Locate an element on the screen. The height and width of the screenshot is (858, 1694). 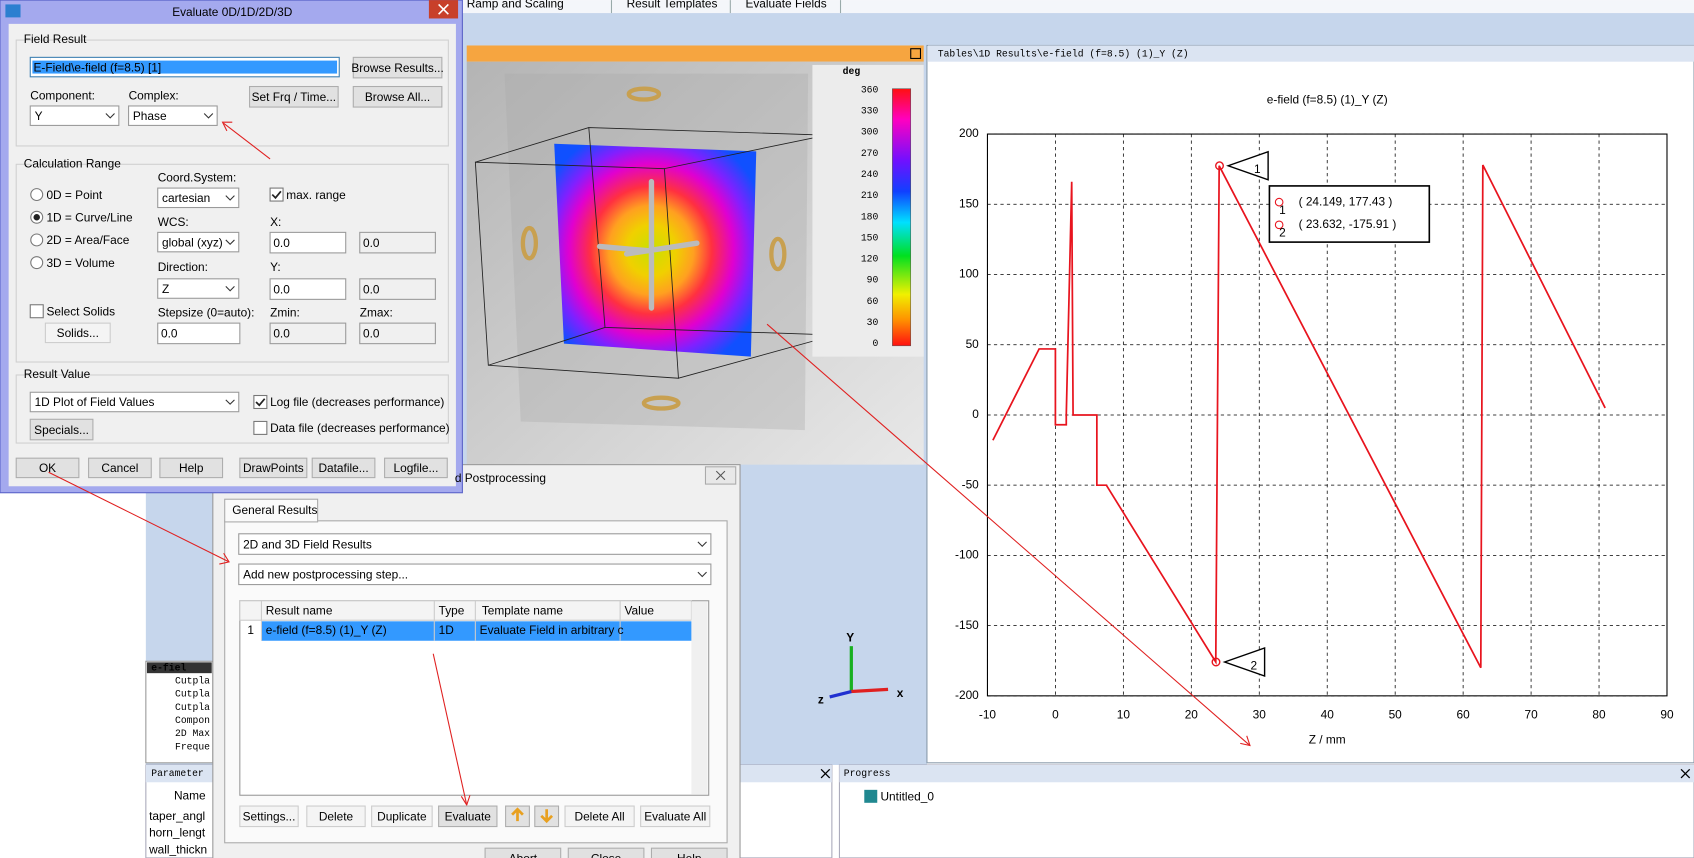
legend-tick: 360 is located at coordinates (870, 89).